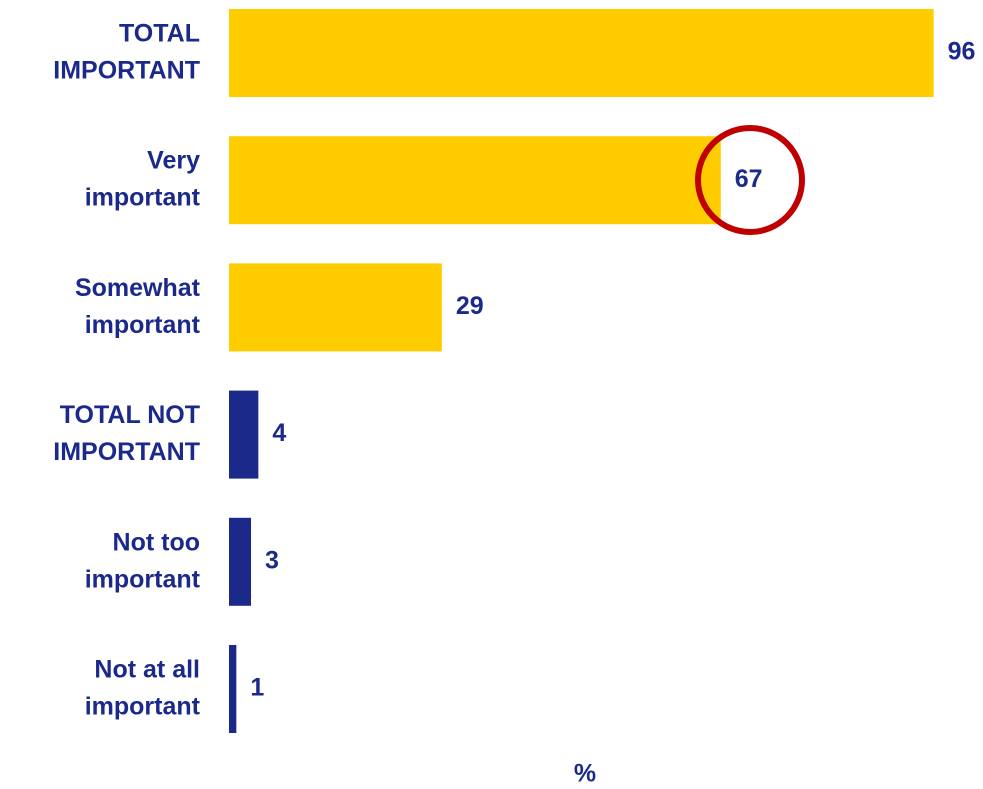  I want to click on value-label: 3, so click(272, 560).